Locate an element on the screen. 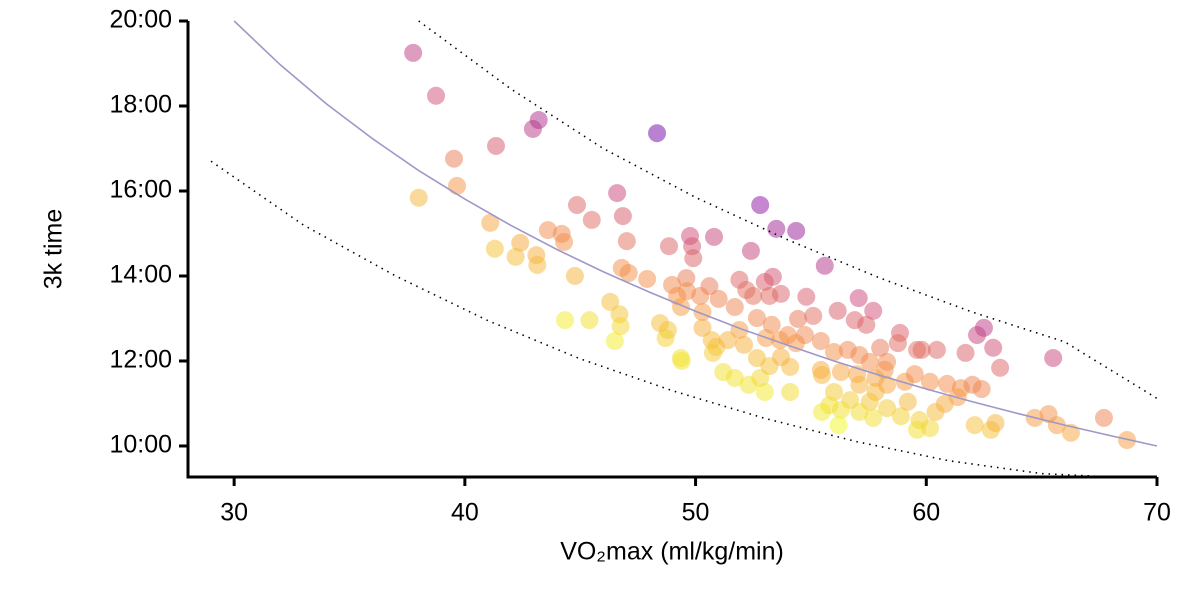 The width and height of the screenshot is (1200, 600). y-tick-label: 16:00 is located at coordinates (140, 190).